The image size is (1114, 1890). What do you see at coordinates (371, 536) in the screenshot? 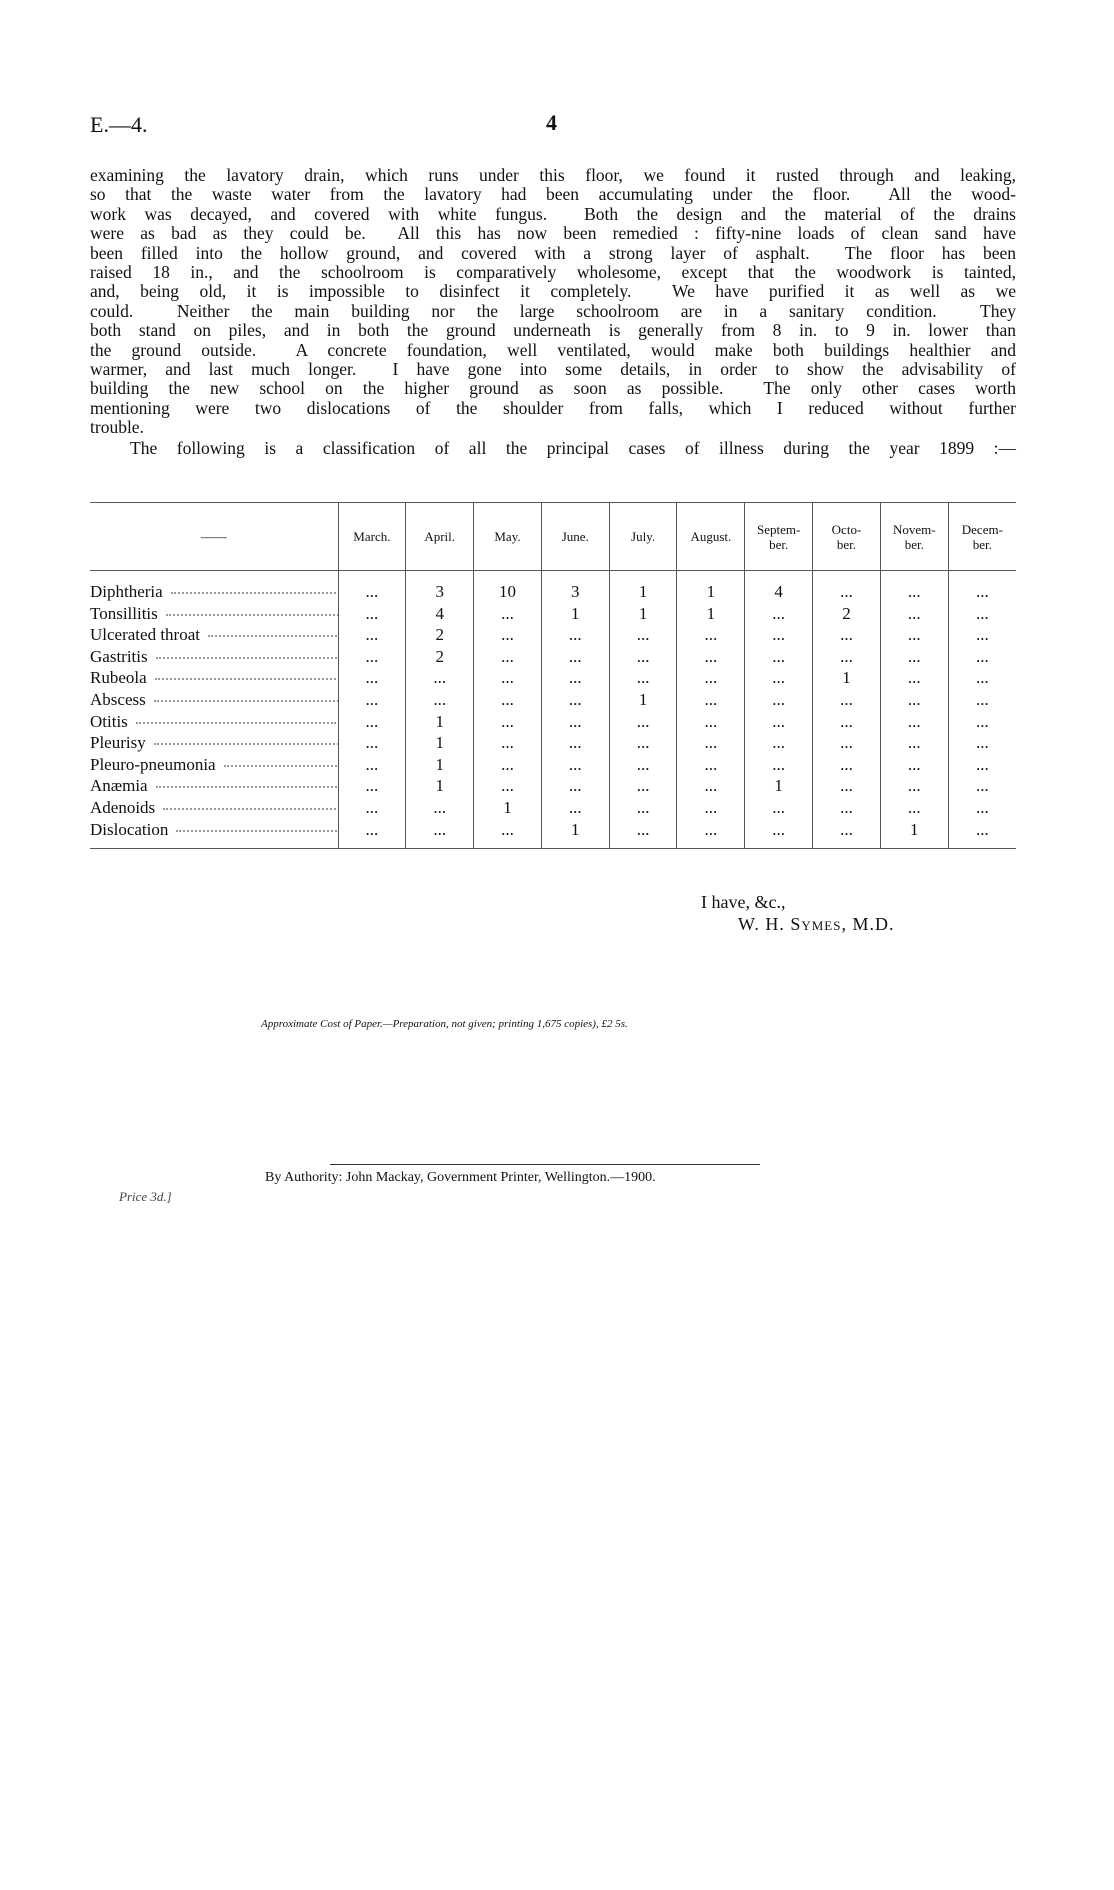
I see `column-header: March.` at bounding box center [371, 536].